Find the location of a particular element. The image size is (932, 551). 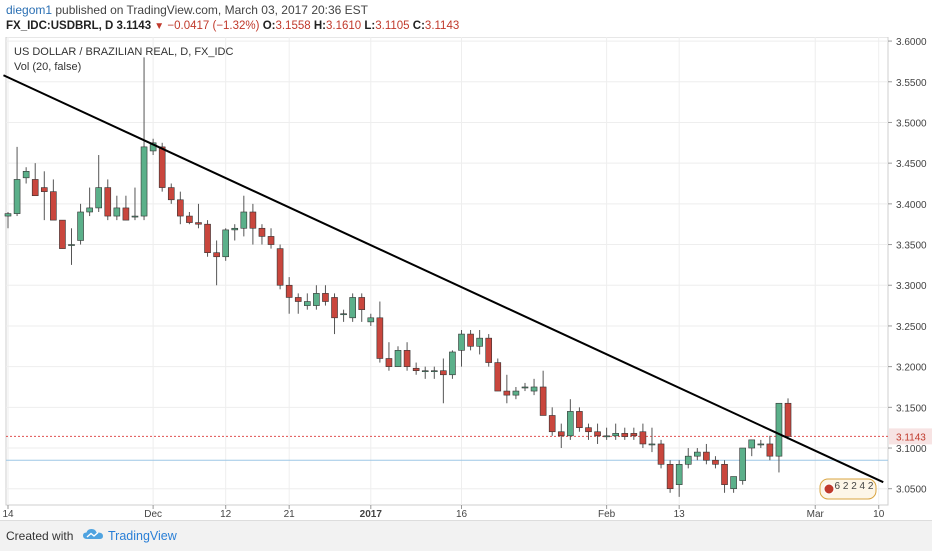

symbol-label: FX_IDC:USDBRL, D is located at coordinates (60, 26).